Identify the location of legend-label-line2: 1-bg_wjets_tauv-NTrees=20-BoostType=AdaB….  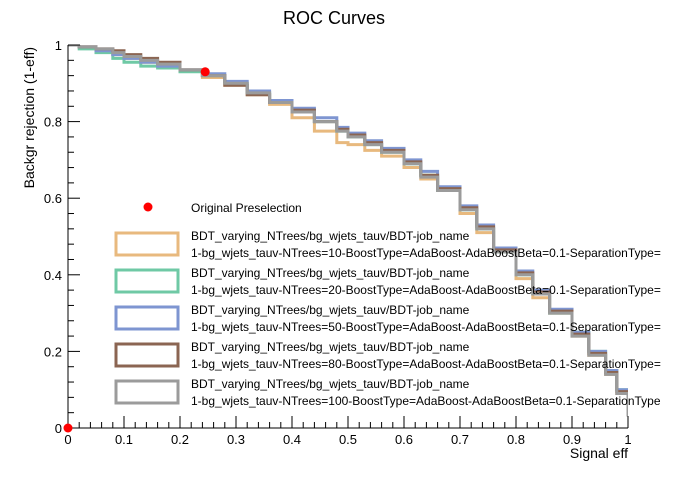
(426, 290).